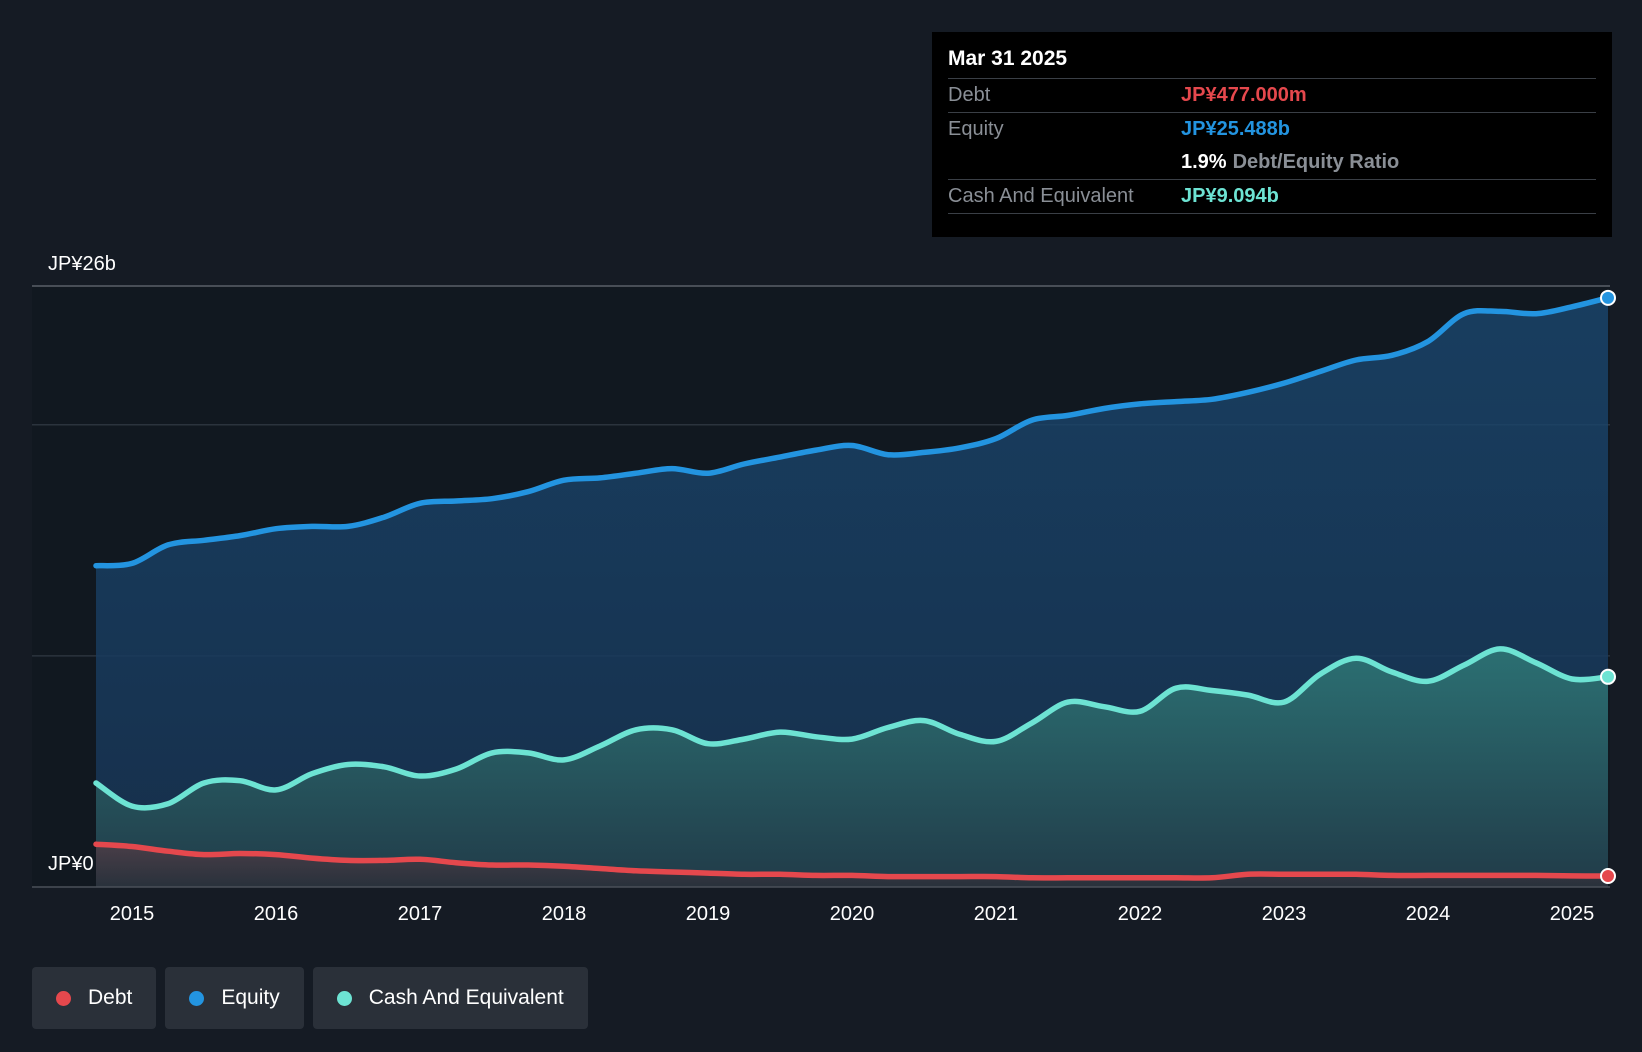  Describe the element at coordinates (708, 914) in the screenshot. I see `x-tick-label: 2019` at that location.